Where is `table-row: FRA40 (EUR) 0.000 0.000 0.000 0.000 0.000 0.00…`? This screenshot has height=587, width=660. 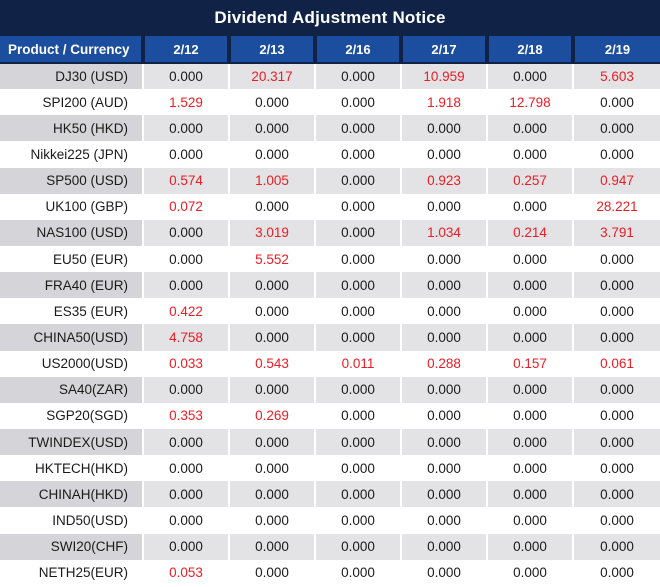
table-row: FRA40 (EUR) 0.000 0.000 0.000 0.000 0.000 0.00… is located at coordinates (330, 285).